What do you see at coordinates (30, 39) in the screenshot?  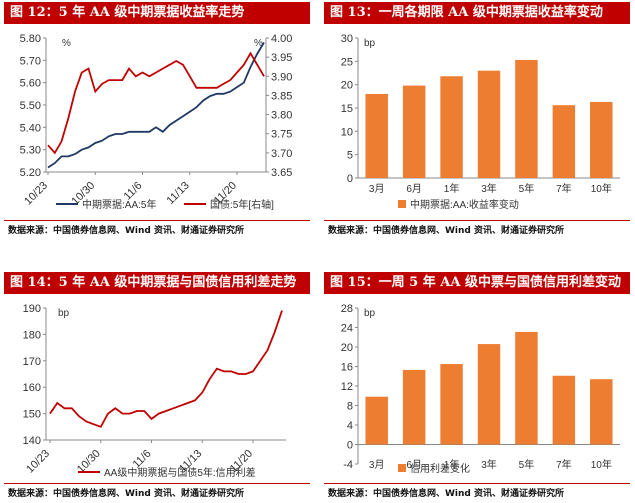 I see `y-tick-label-left: 5.80` at bounding box center [30, 39].